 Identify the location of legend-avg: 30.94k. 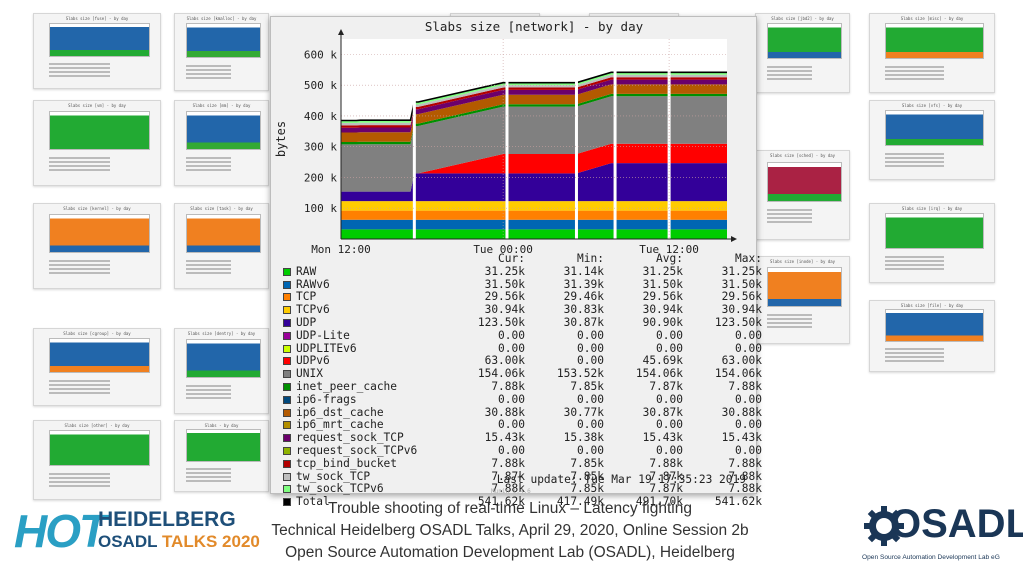
(662, 310).